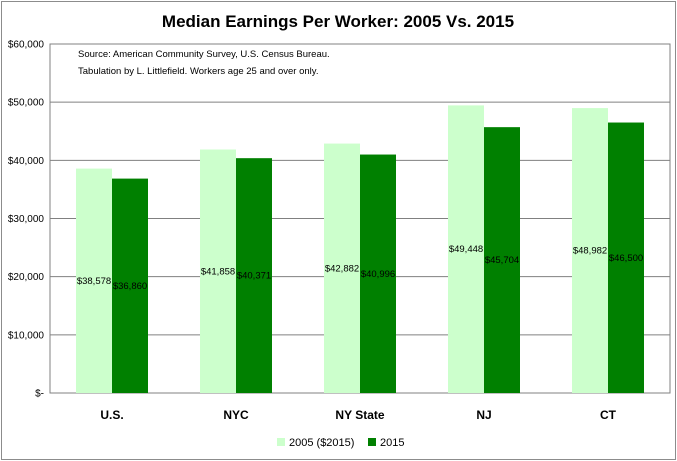  I want to click on y-tick-label: $30,000, so click(26, 219).